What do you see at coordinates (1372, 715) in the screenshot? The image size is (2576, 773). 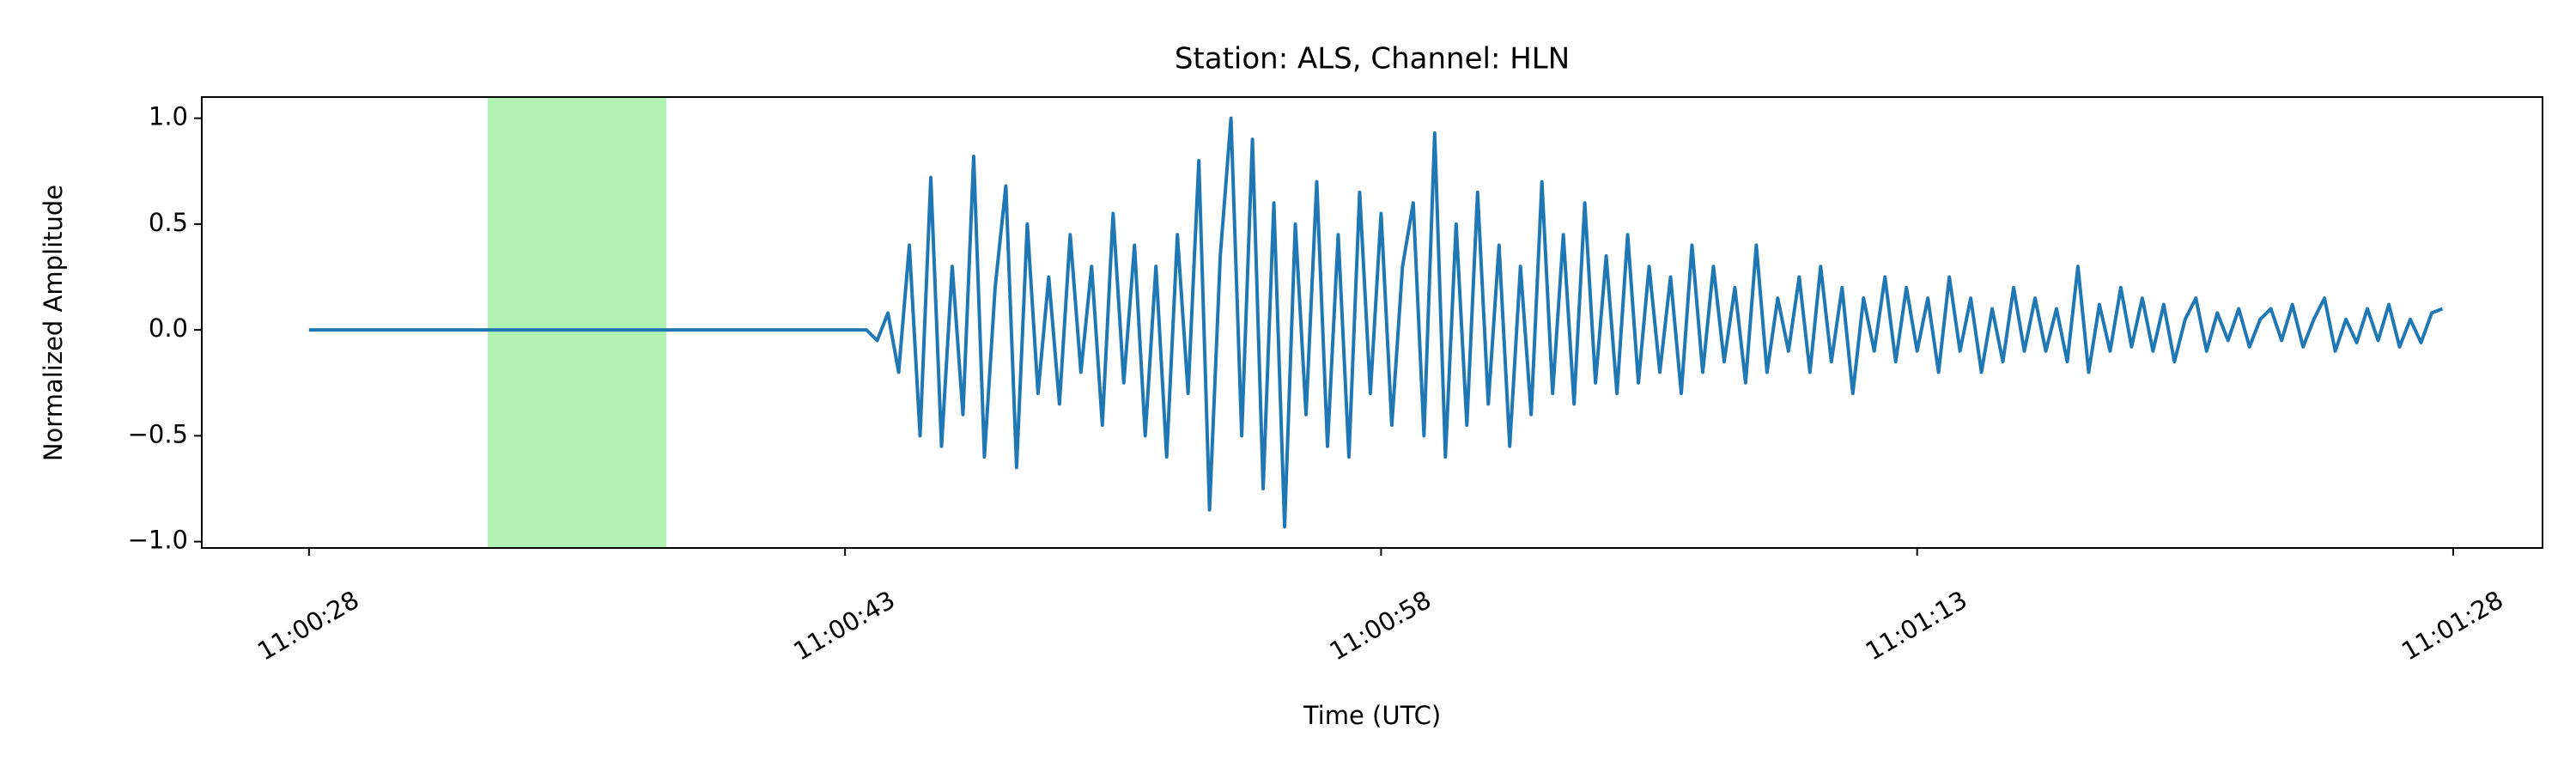 I see `x-axis-label: Time (UTC)` at bounding box center [1372, 715].